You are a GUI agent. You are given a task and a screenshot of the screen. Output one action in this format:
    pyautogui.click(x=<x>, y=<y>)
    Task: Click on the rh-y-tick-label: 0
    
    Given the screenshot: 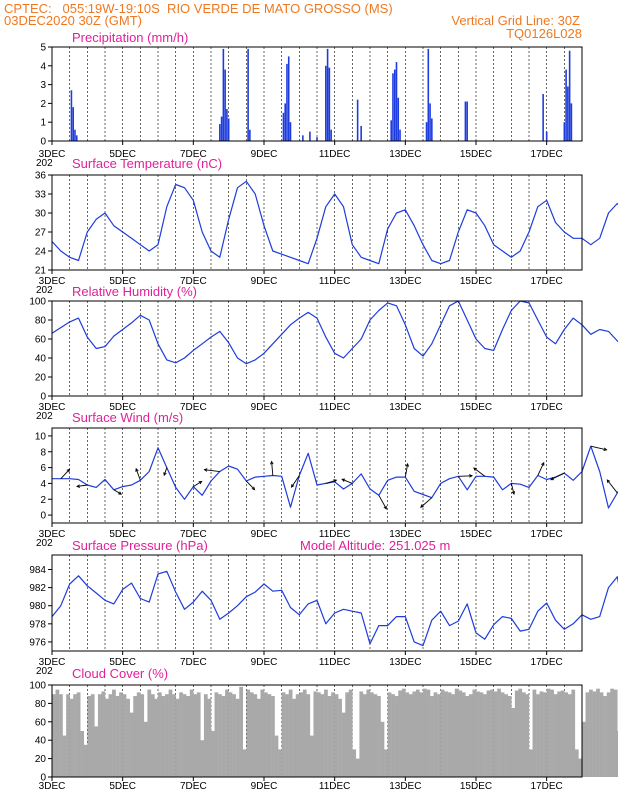 What is the action you would take?
    pyautogui.click(x=43, y=397)
    